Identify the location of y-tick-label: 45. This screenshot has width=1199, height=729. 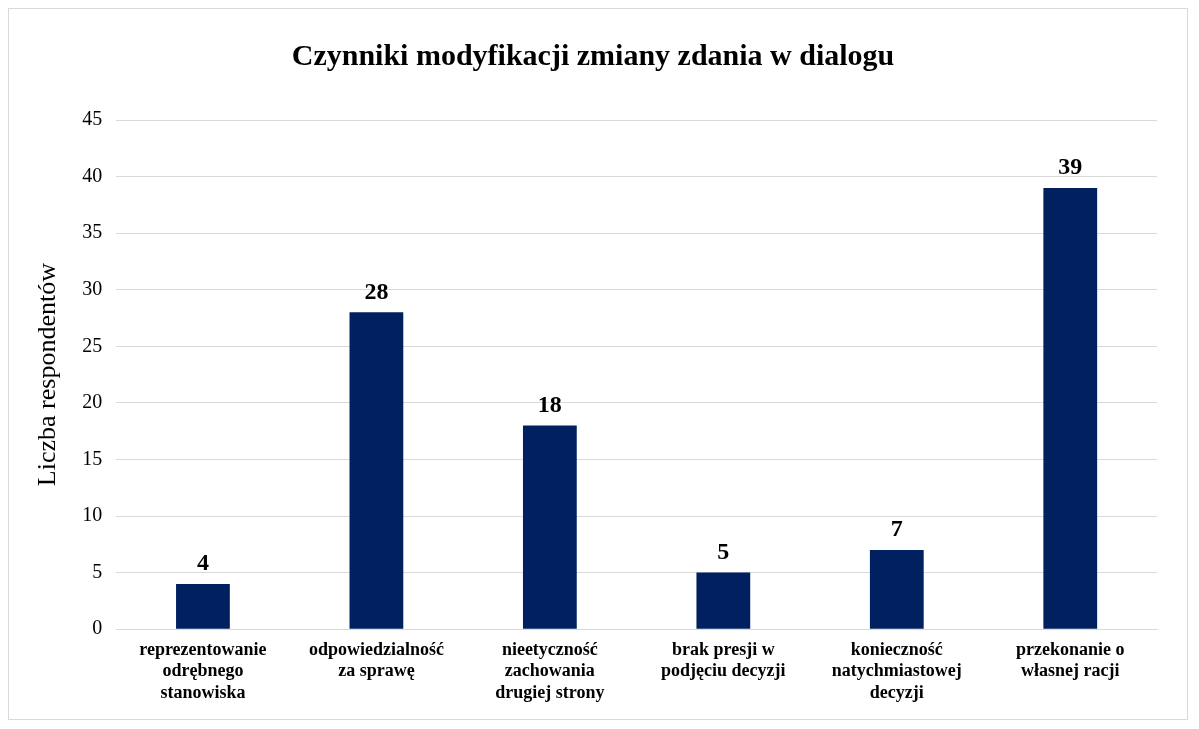
(92, 118).